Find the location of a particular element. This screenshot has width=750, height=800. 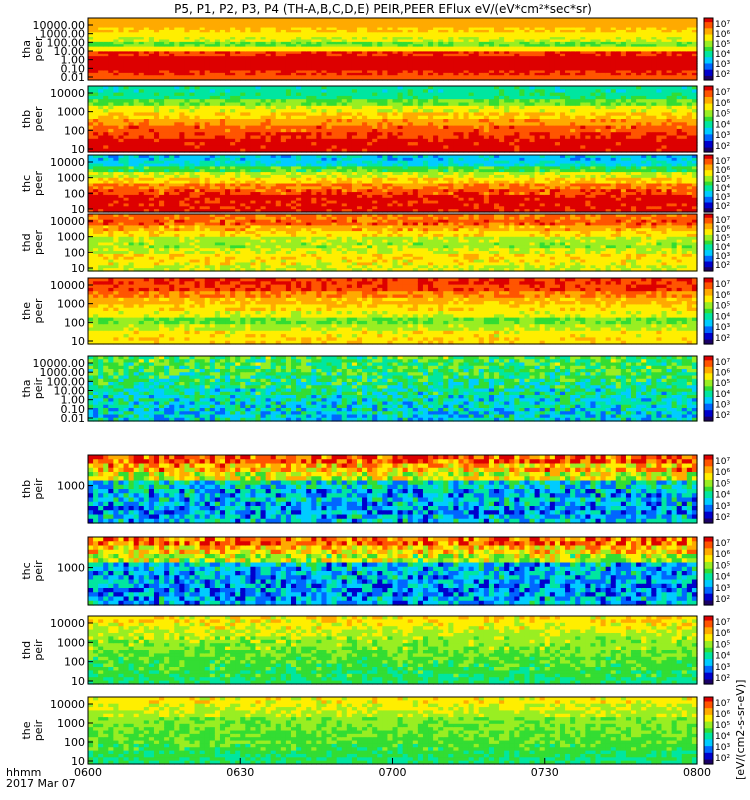

x-tick-label: 0700 is located at coordinates (393, 772).